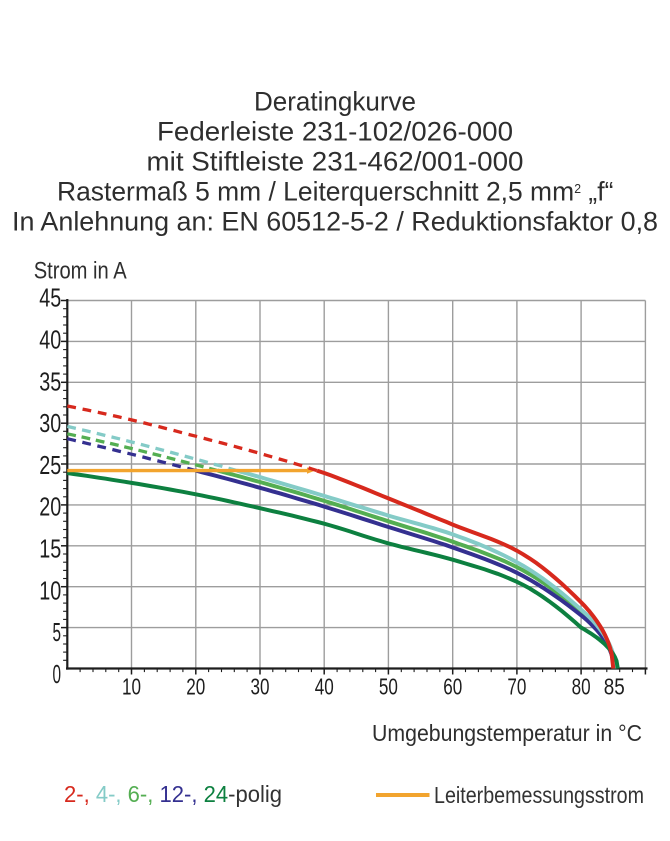 The image size is (670, 841). What do you see at coordinates (57, 674) in the screenshot?
I see `svg-text: 0` at bounding box center [57, 674].